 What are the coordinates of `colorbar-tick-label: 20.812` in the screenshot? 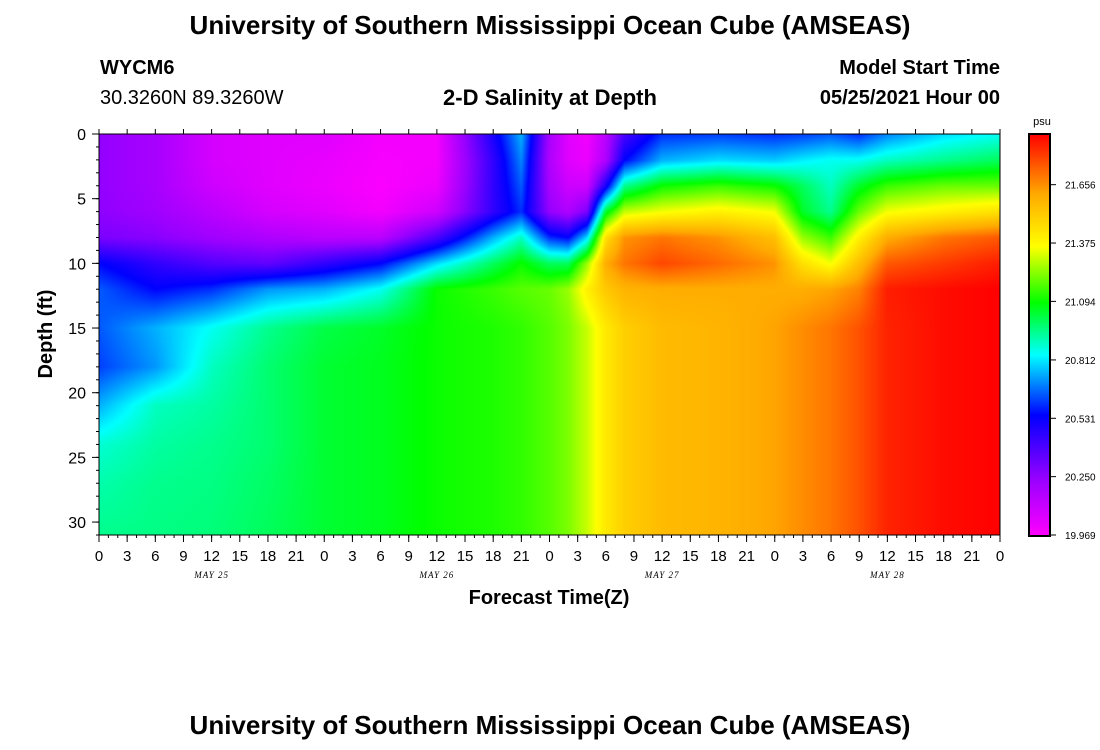 It's located at (1080, 361).